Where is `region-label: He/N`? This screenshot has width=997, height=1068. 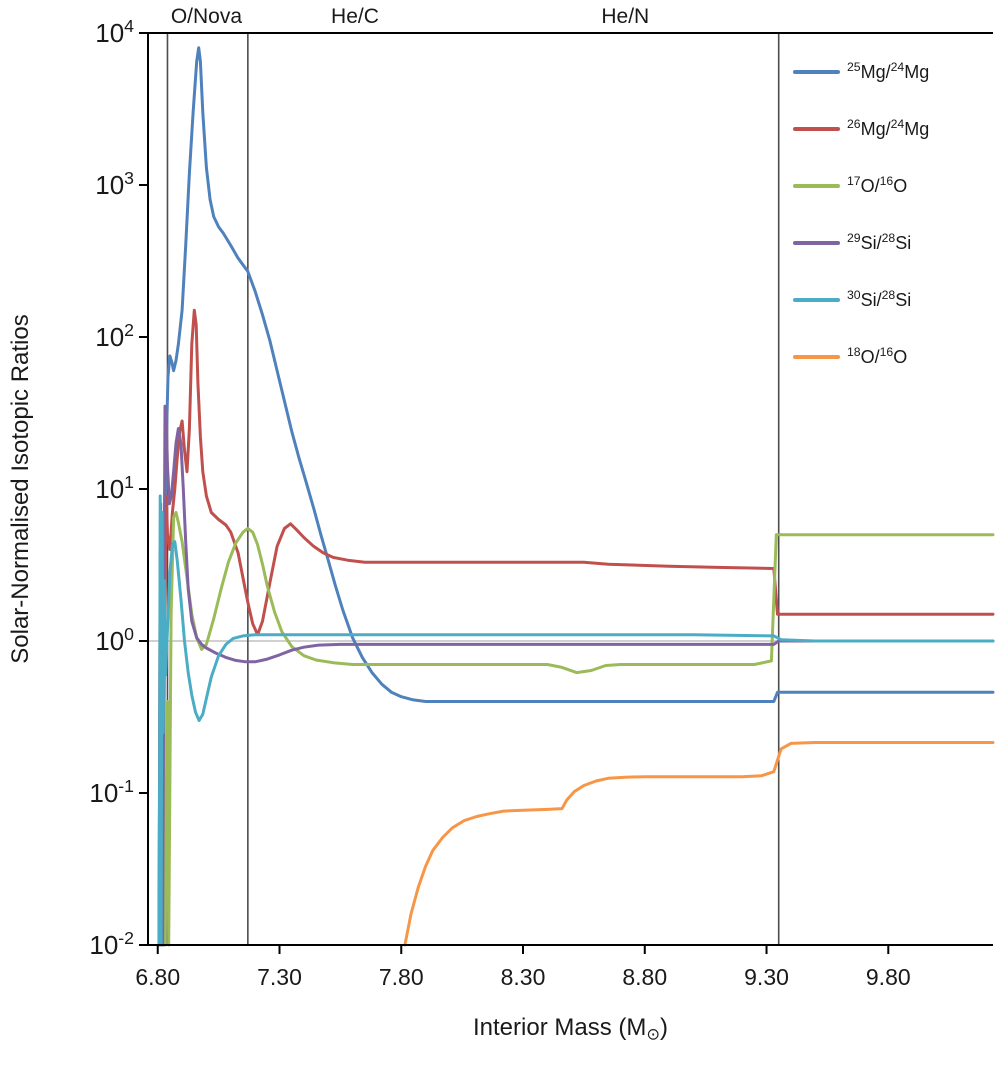
region-label: He/N is located at coordinates (625, 16).